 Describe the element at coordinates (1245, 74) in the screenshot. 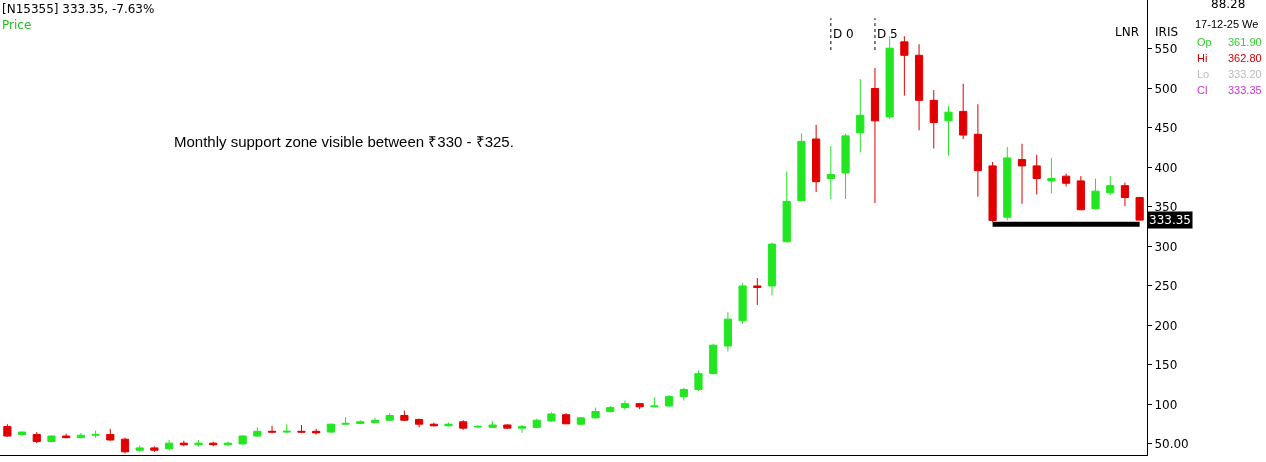

I see `text: 333.20` at that location.